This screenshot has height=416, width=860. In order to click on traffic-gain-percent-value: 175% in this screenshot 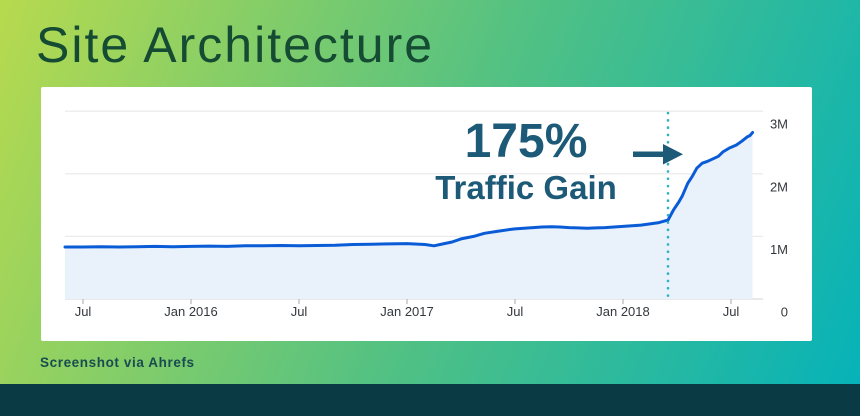, I will do `click(526, 141)`.